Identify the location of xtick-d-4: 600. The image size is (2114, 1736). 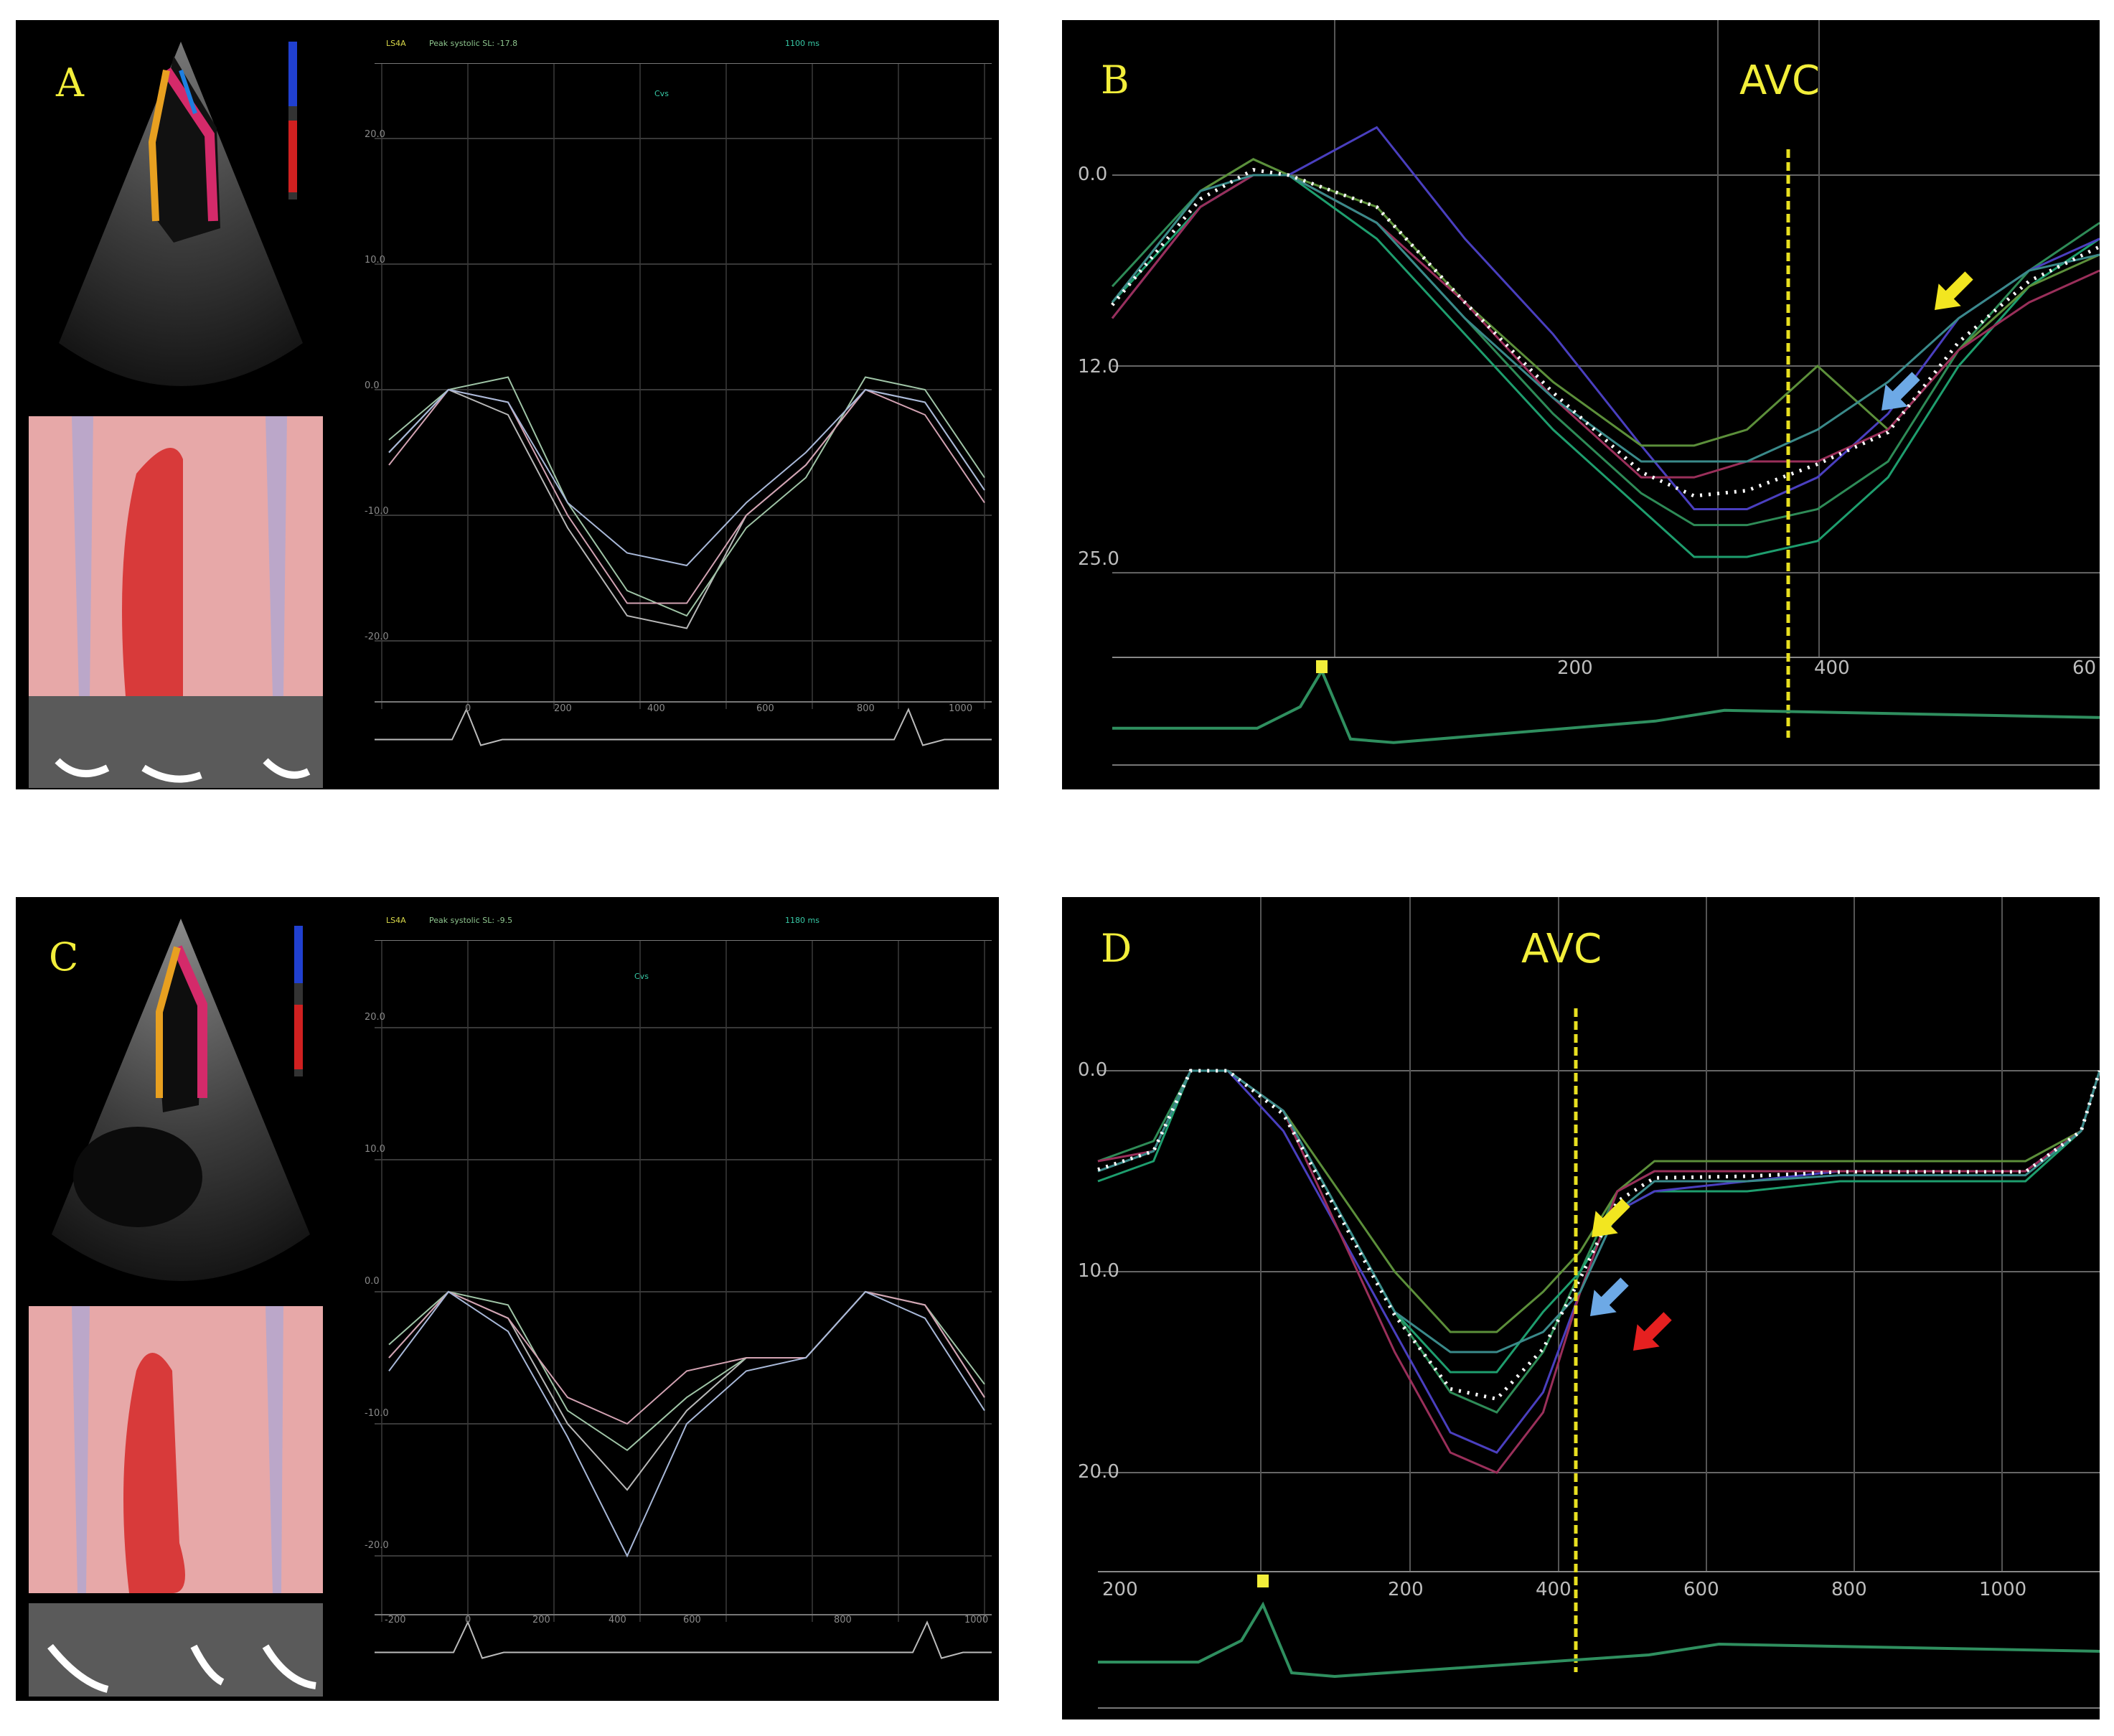
(1701, 1589).